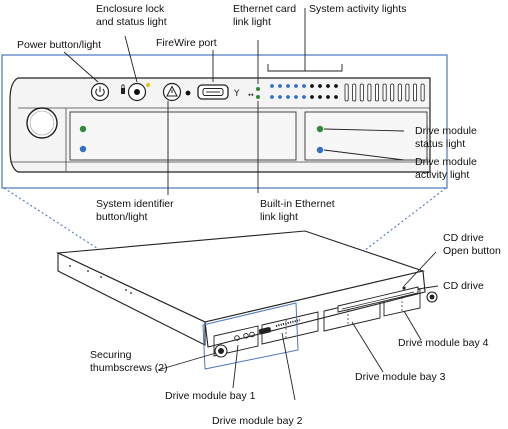 The height and width of the screenshot is (429, 508). I want to click on ventilation-slots, so click(384, 92).